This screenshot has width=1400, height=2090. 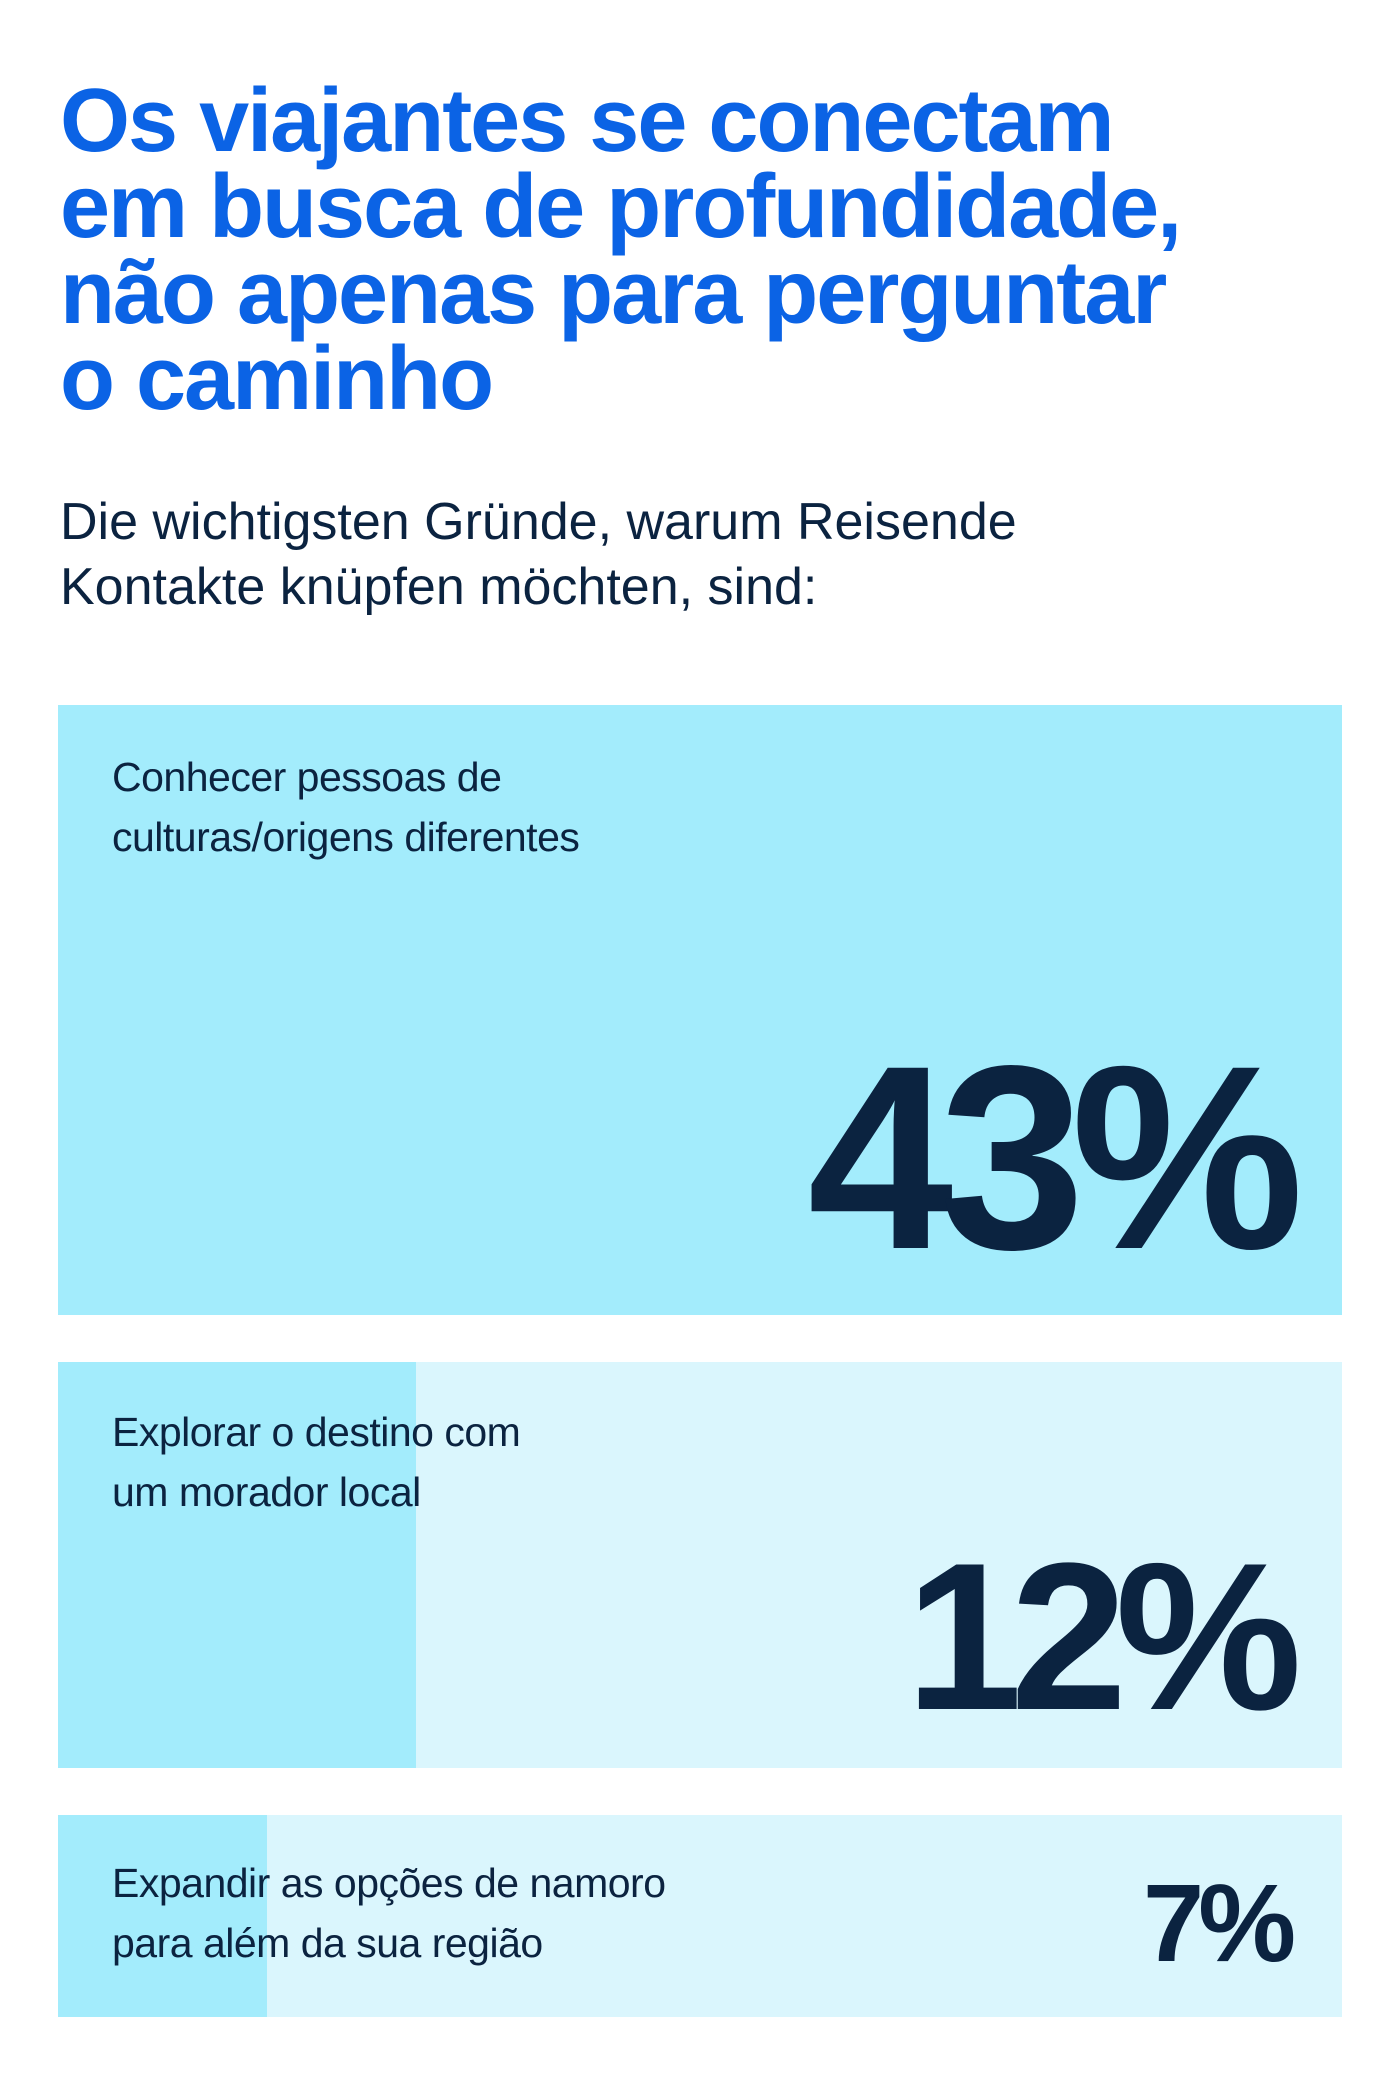 I want to click on title-line: o caminho, so click(x=277, y=379).